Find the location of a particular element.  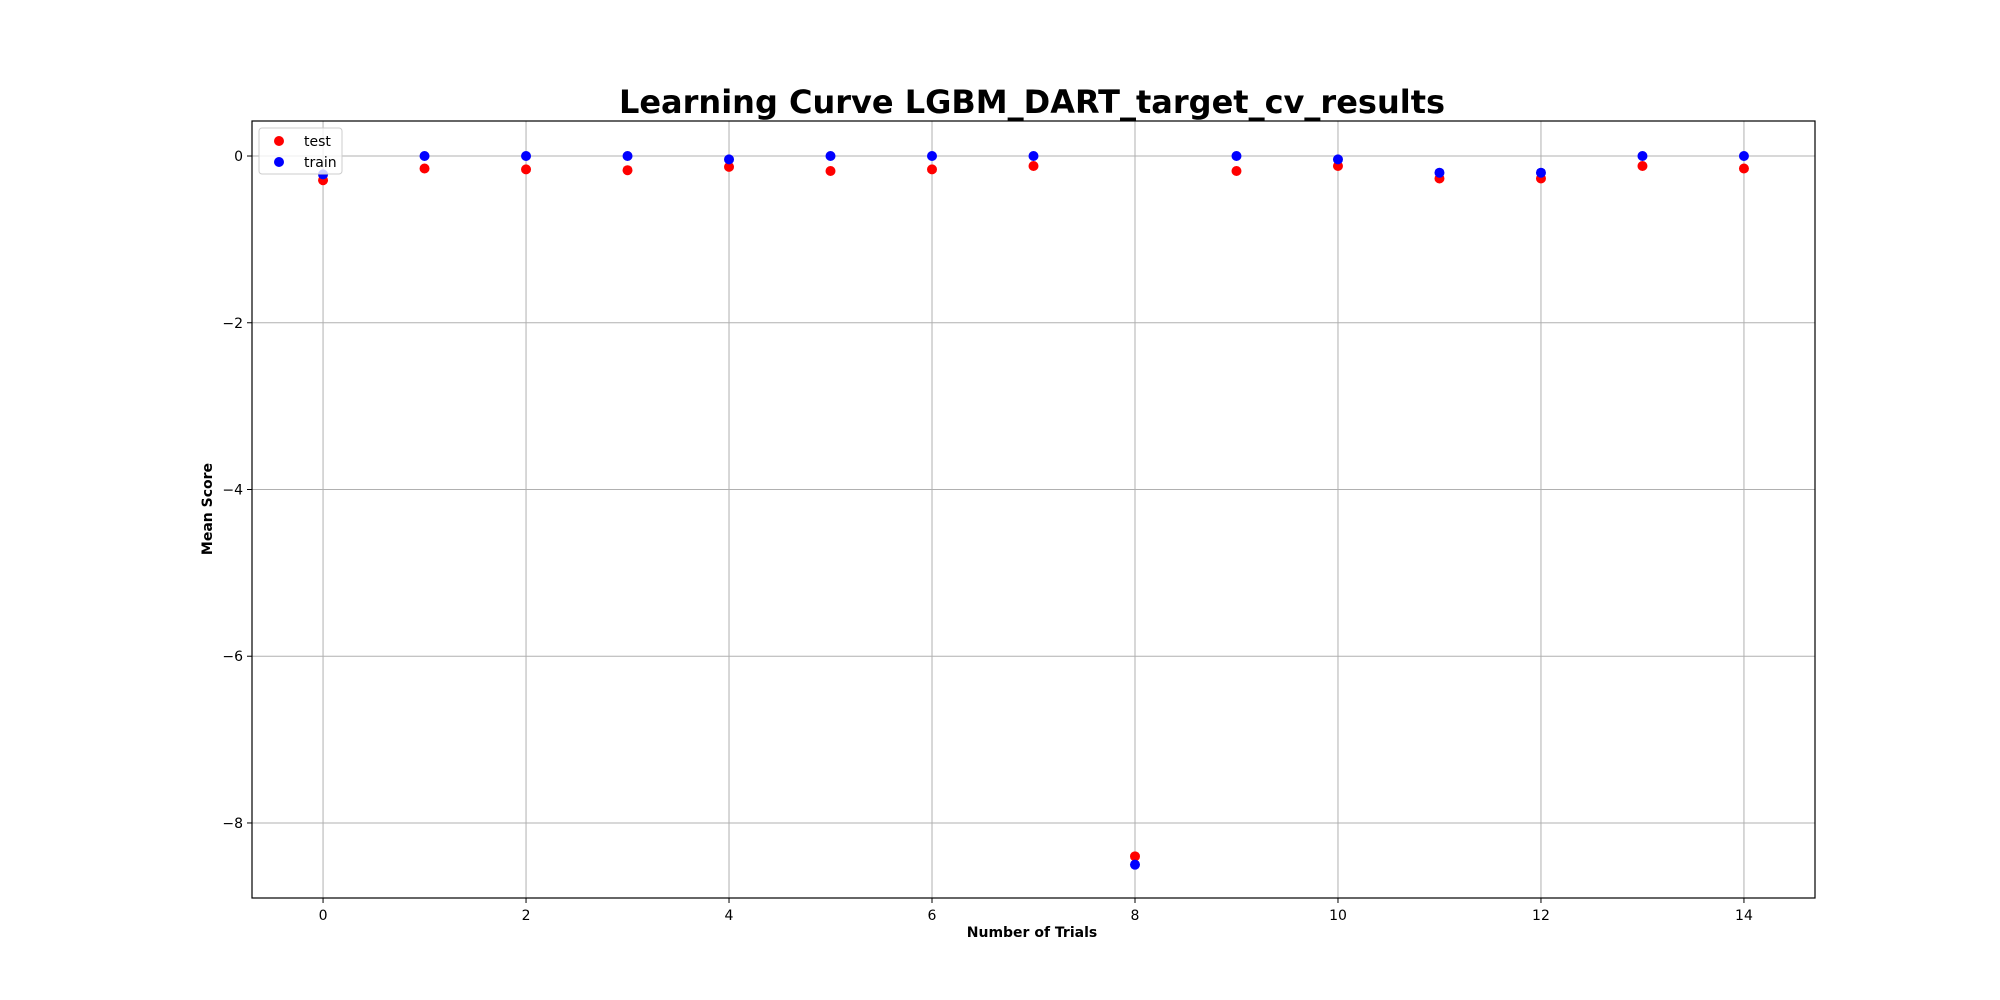

y-tick-label: −2 is located at coordinates (232, 324).